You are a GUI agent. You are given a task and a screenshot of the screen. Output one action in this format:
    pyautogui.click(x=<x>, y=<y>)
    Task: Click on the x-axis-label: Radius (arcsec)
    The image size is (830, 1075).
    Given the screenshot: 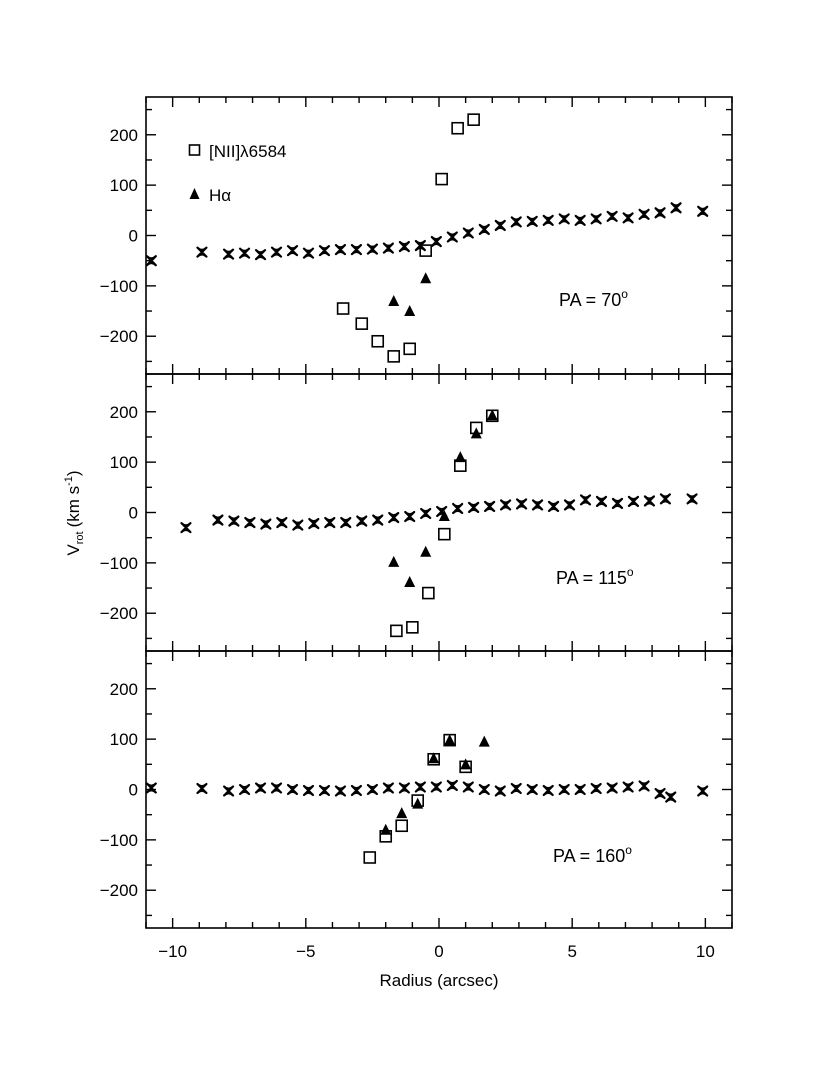 What is the action you would take?
    pyautogui.click(x=438, y=980)
    